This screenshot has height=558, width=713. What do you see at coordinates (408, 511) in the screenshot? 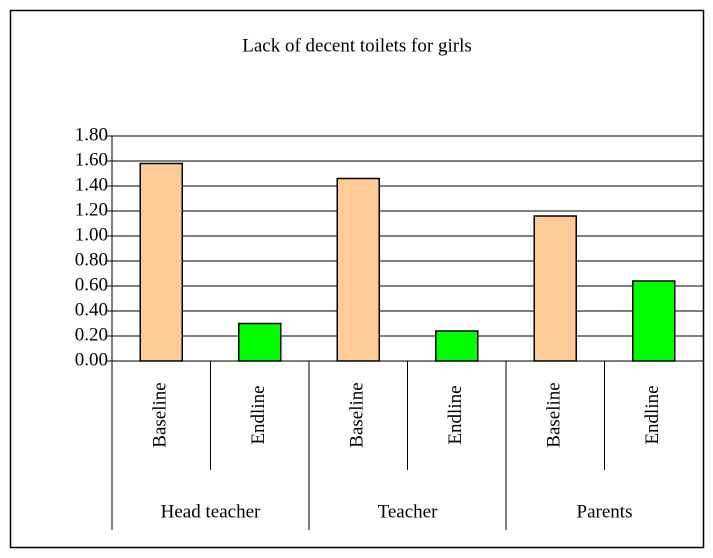
I see `group-label: Teacher` at bounding box center [408, 511].